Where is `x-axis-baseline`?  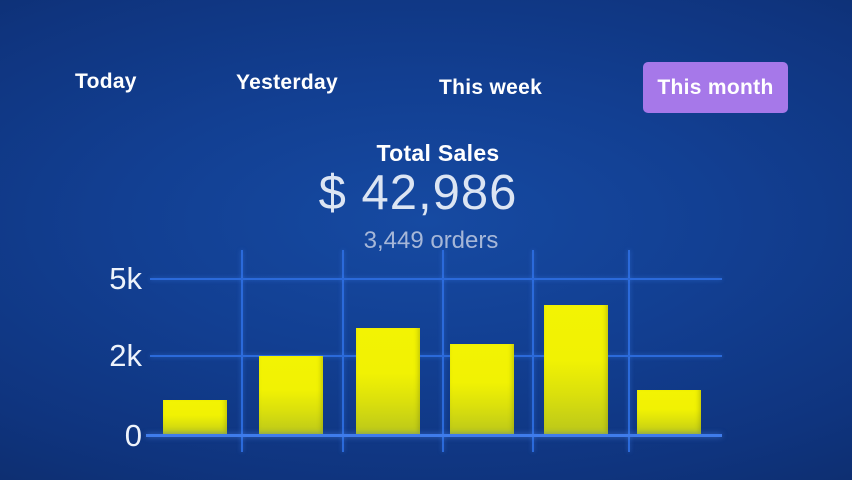
x-axis-baseline is located at coordinates (434, 435).